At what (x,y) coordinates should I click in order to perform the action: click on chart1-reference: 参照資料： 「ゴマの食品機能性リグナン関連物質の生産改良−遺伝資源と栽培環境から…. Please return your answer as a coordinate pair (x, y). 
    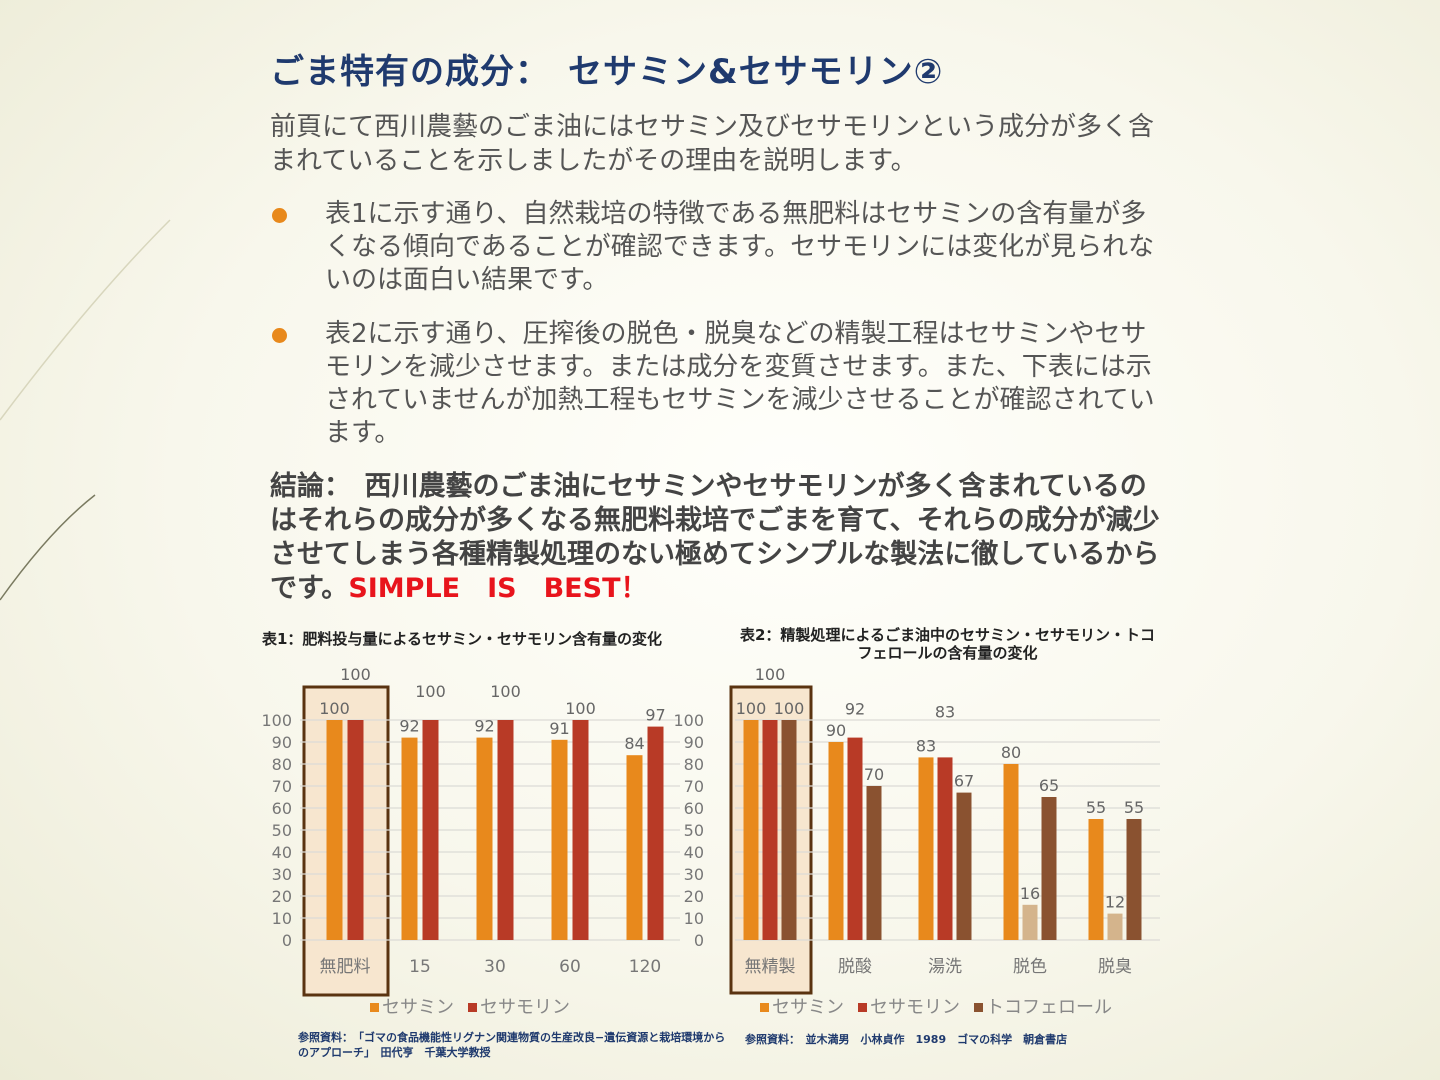
    Looking at the image, I should click on (512, 1045).